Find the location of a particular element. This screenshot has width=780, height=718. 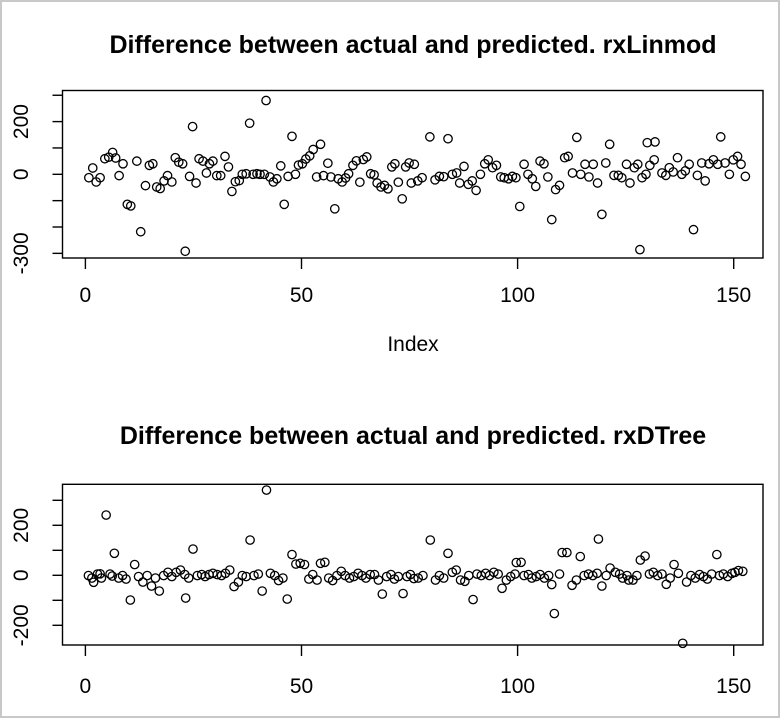

y-axis-tick-label: -300 is located at coordinates (21, 253).